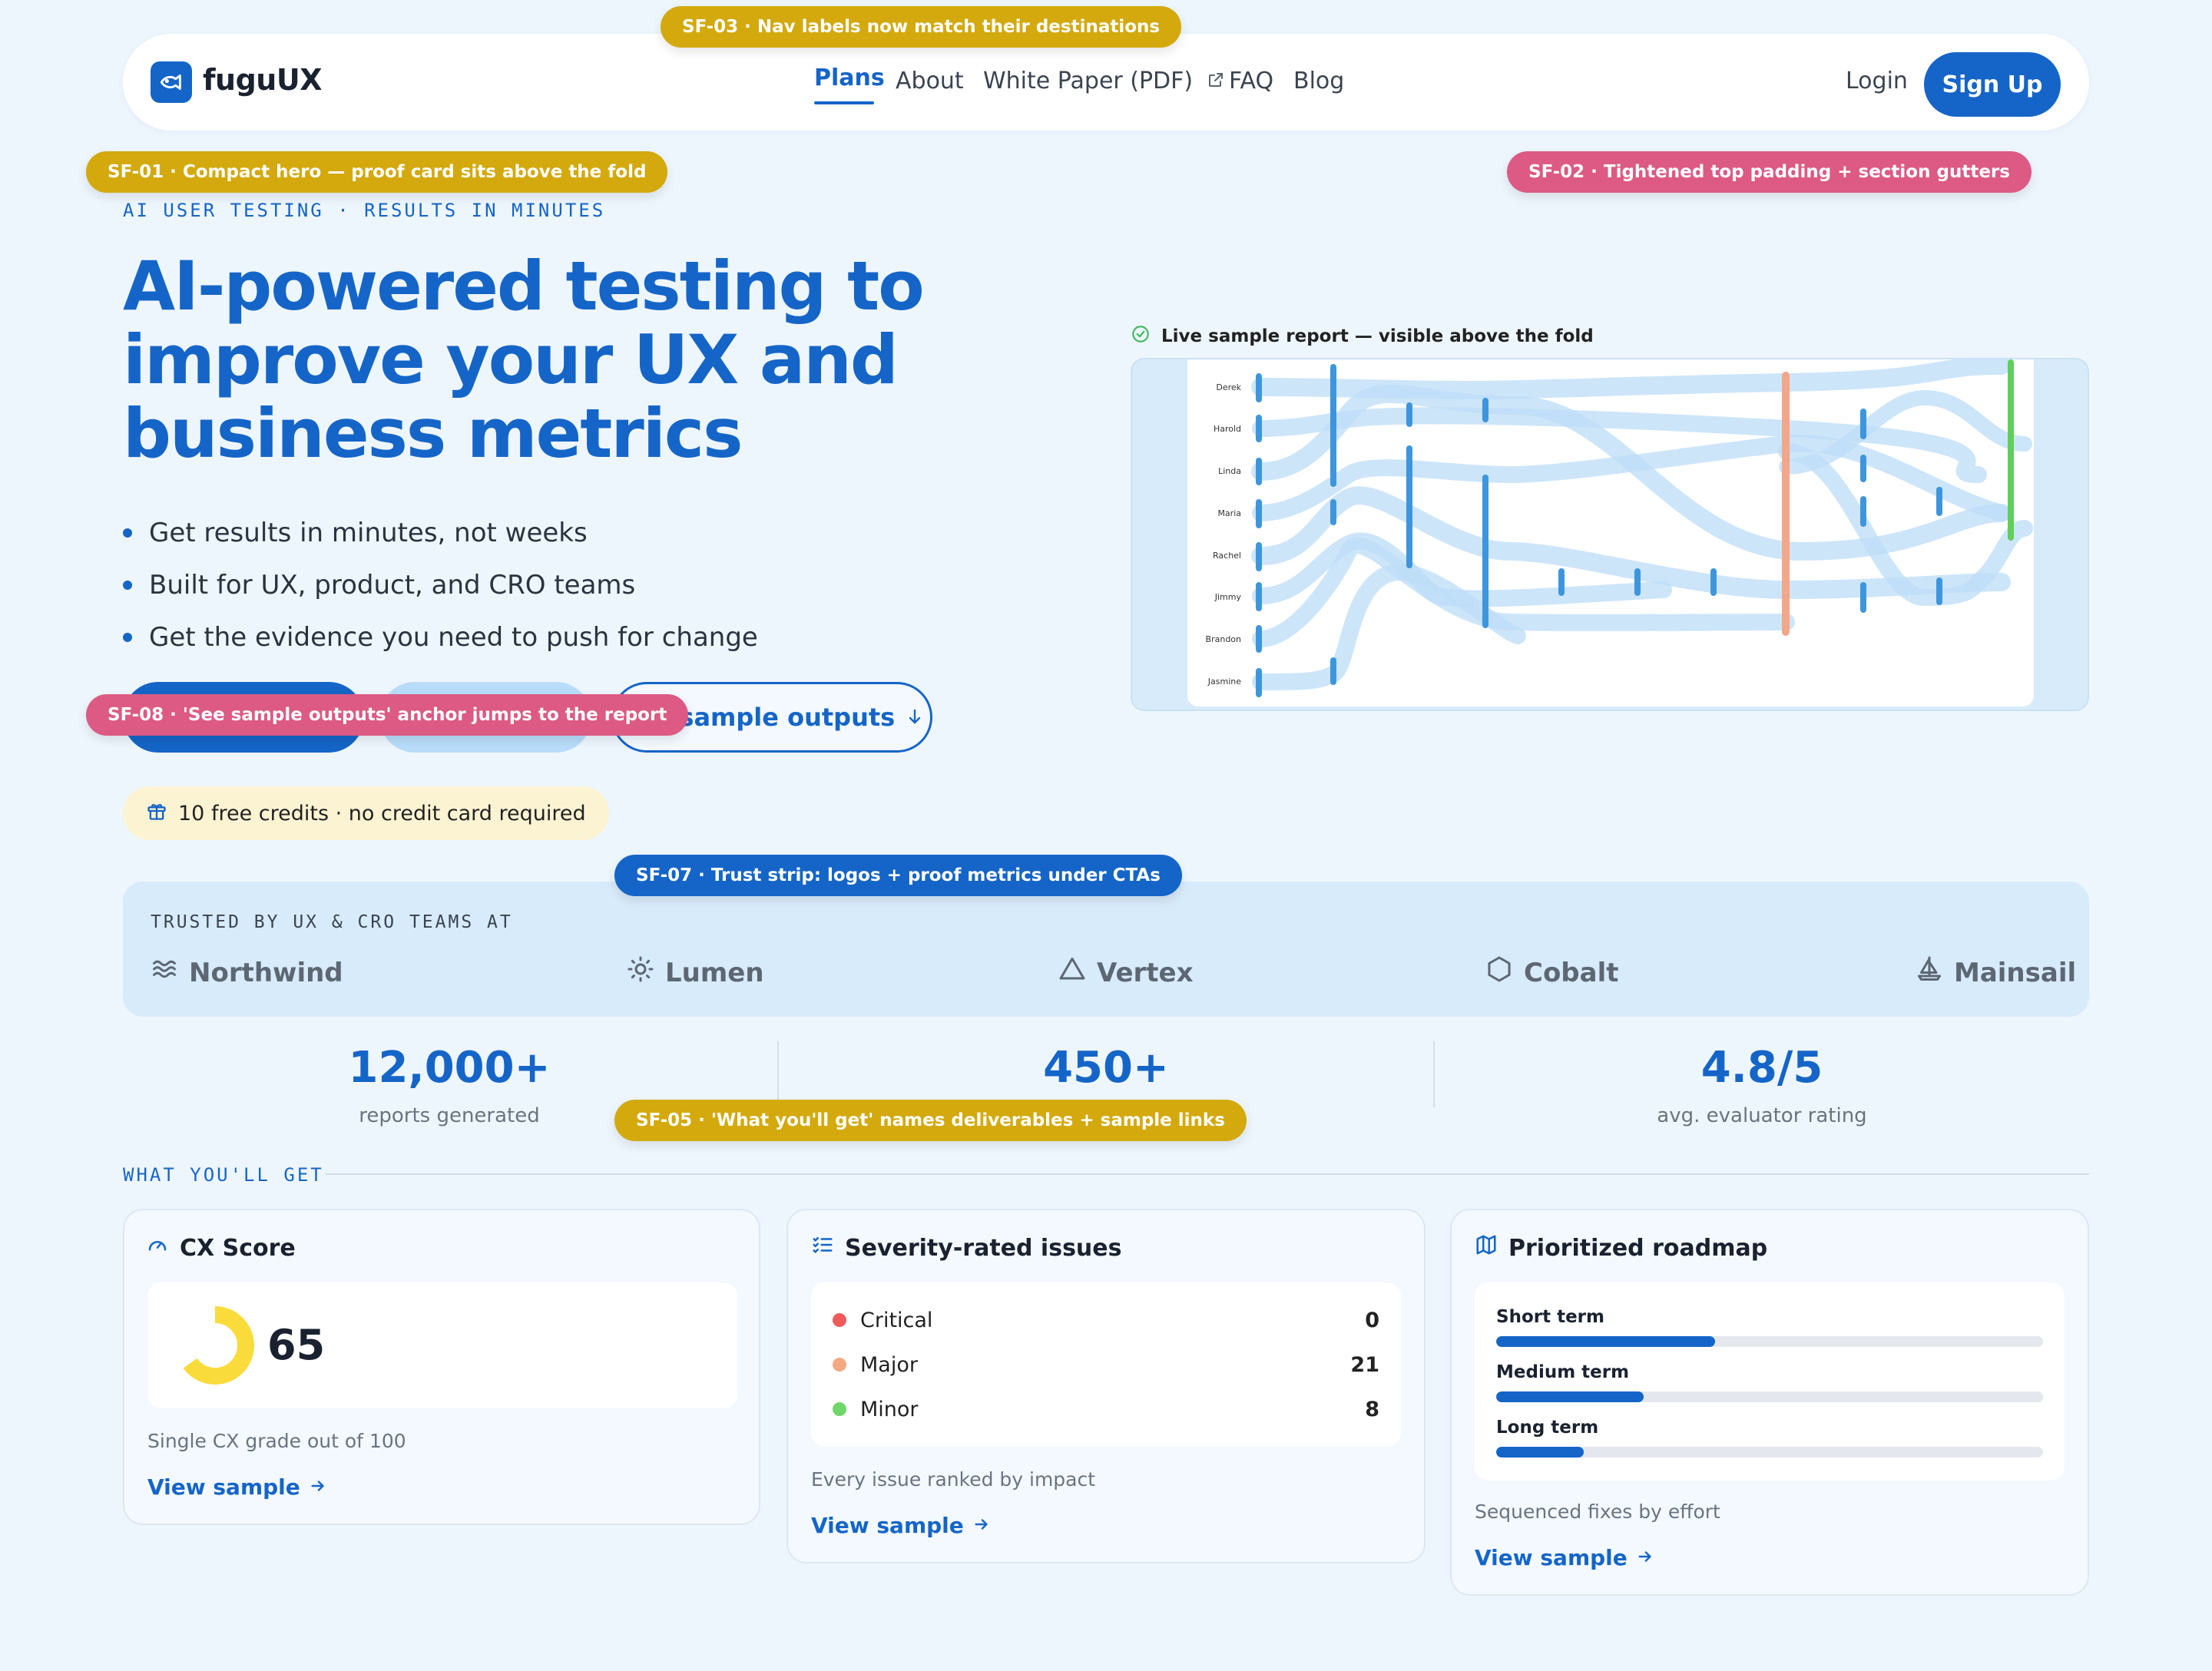 The image size is (2212, 1671). What do you see at coordinates (1106, 1364) in the screenshot?
I see `issue-row-major: Major 21` at bounding box center [1106, 1364].